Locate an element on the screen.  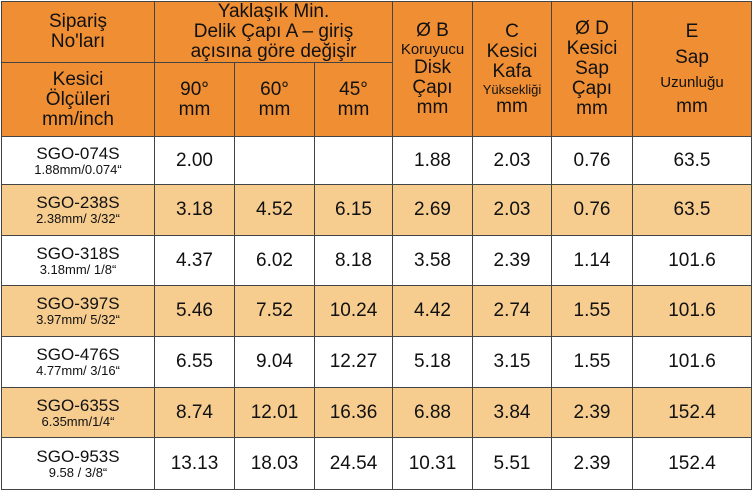
part-size: 4.77mm/ 3/16“ is located at coordinates (78, 370).